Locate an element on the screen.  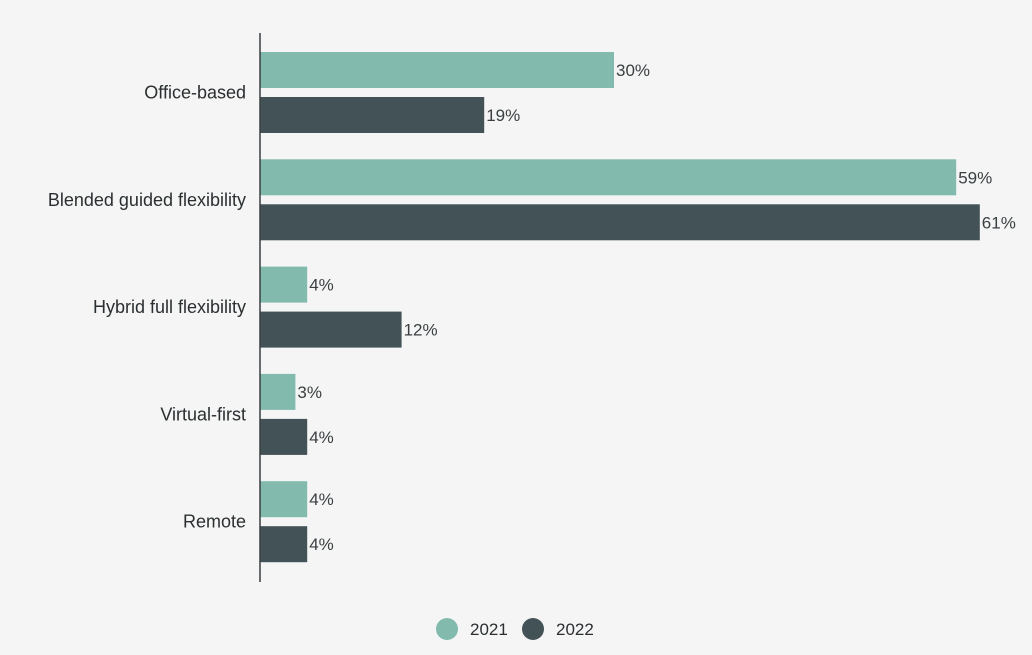
value-label-blended-guided-flexibility-2022: 61% is located at coordinates (999, 222).